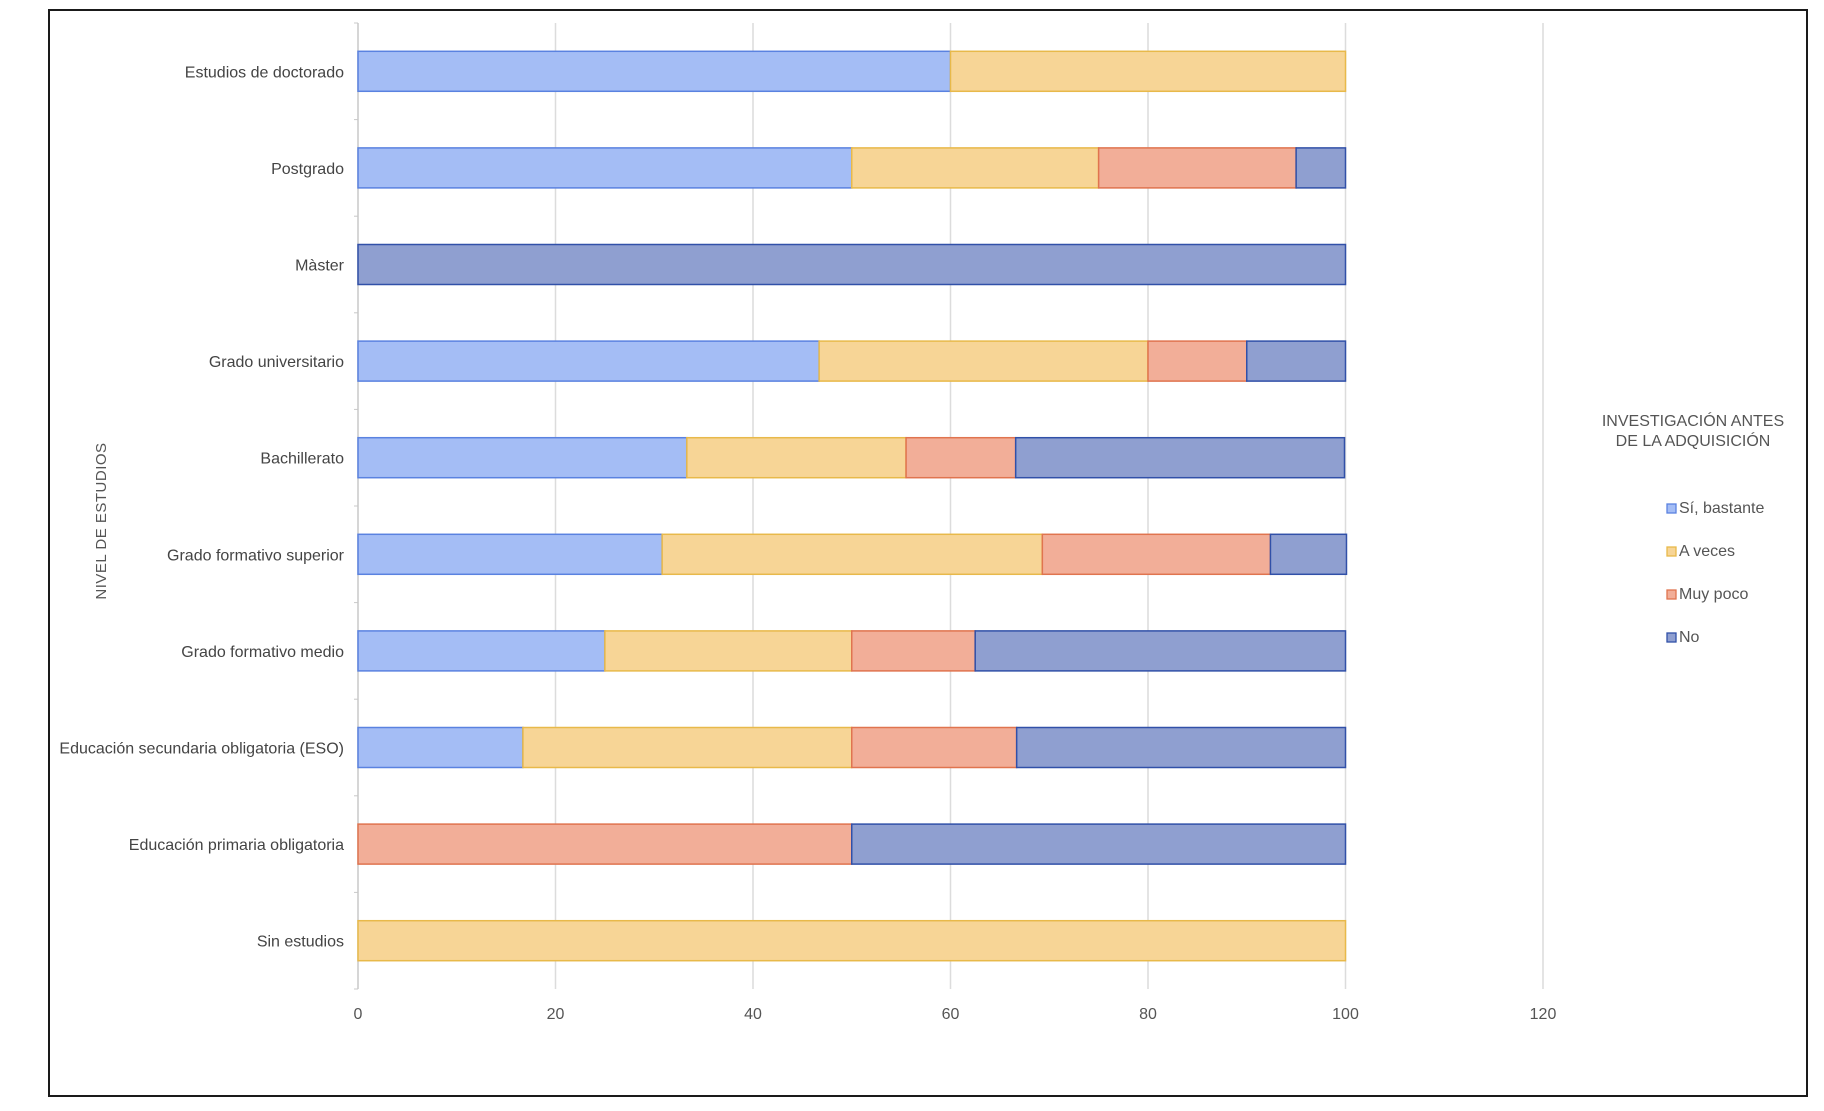 The image size is (1824, 1111). I want to click on legend-items: Sí, bastante A veces Muy poco No, so click(1715, 573).